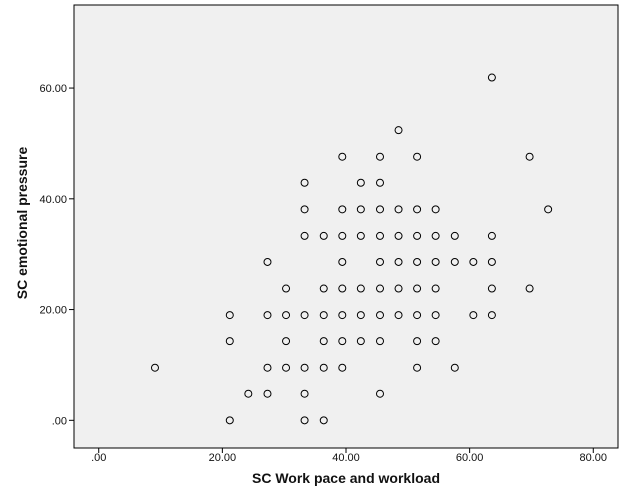 This screenshot has width=626, height=501. Describe the element at coordinates (470, 458) in the screenshot. I see `x-tick-label: 60.00` at that location.